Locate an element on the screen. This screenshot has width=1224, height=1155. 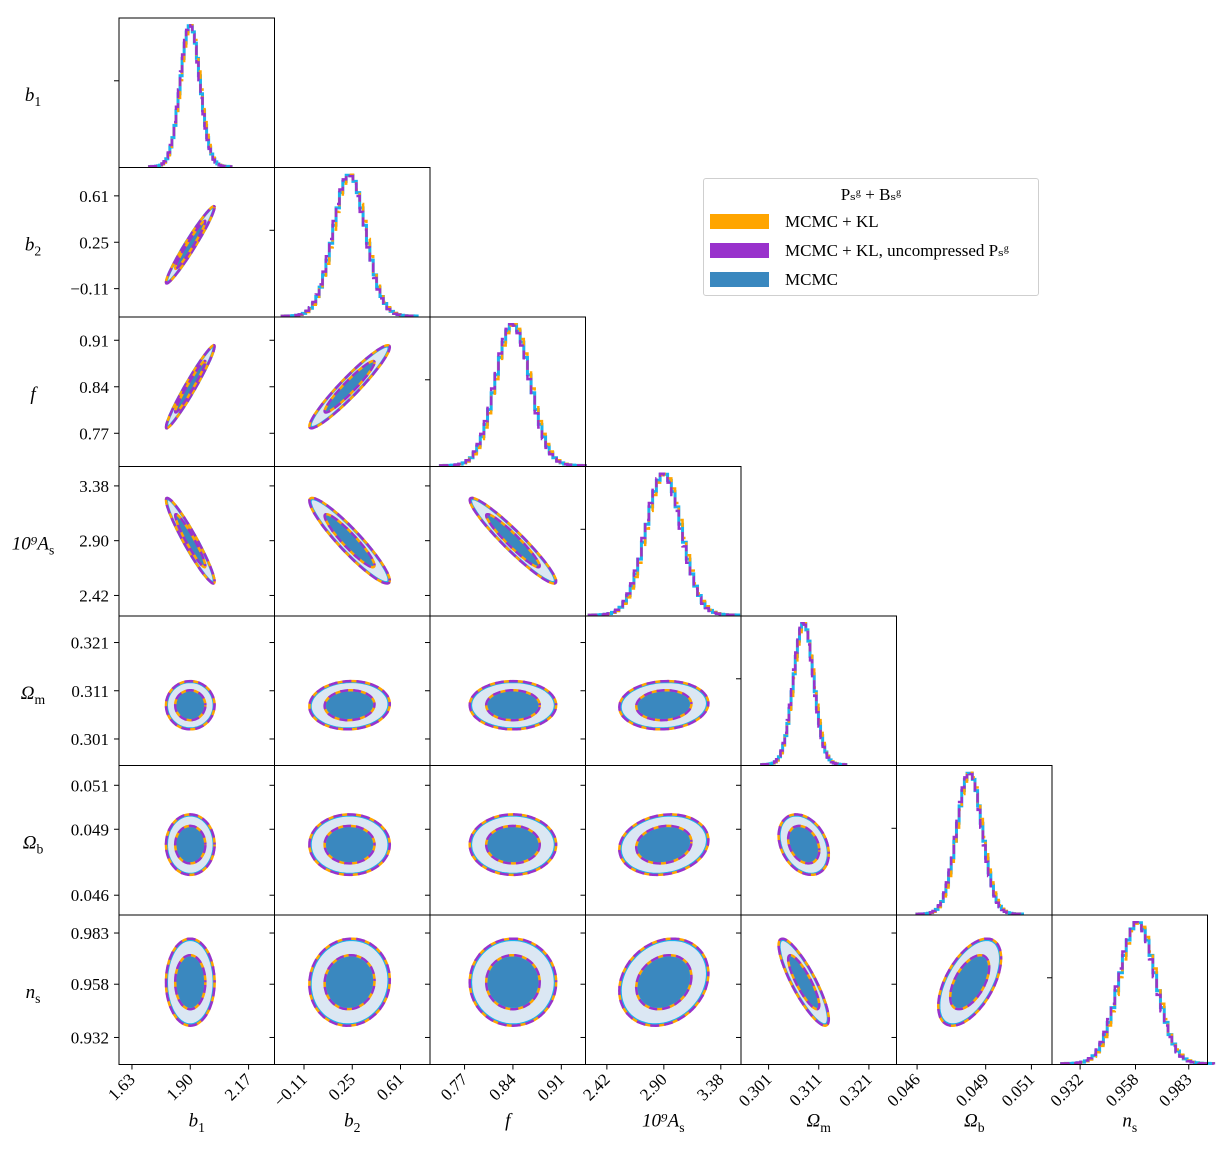
panel-Om-f is located at coordinates (507, 690).